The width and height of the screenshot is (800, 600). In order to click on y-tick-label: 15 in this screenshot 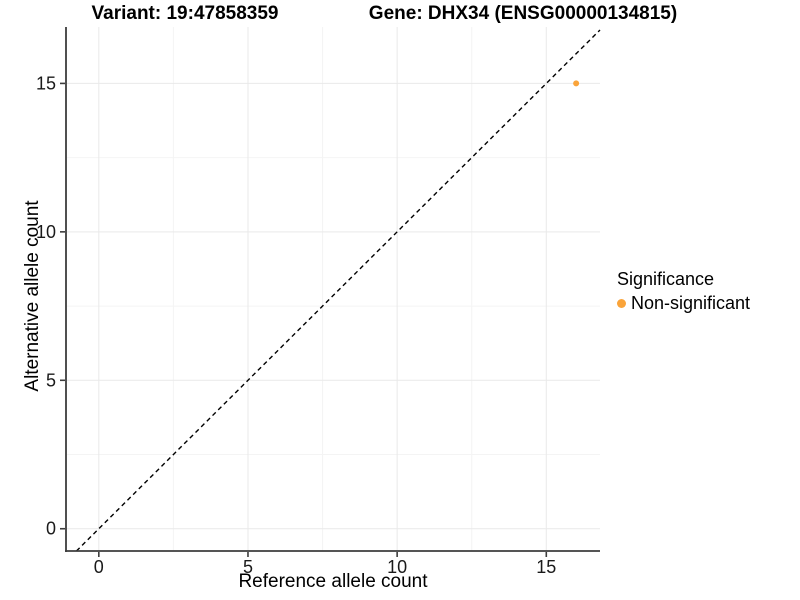, I will do `click(46, 83)`.